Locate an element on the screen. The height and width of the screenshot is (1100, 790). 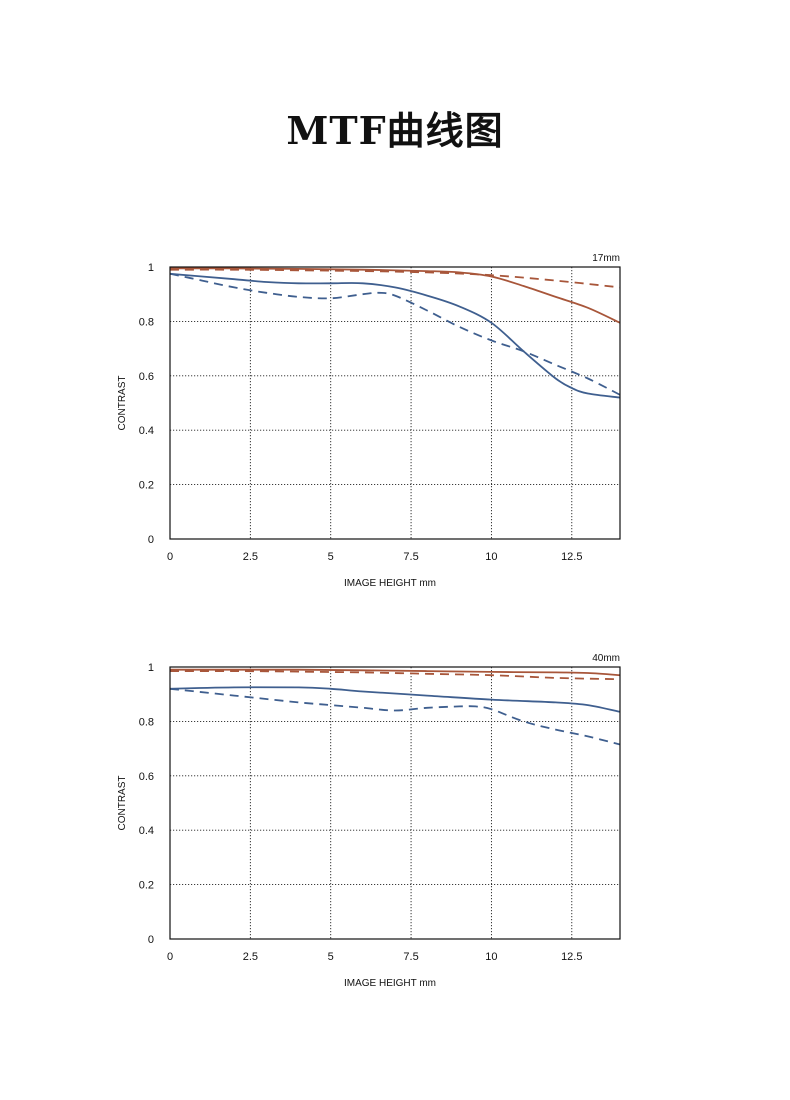
focal-length-label: 40mm is located at coordinates (606, 658).